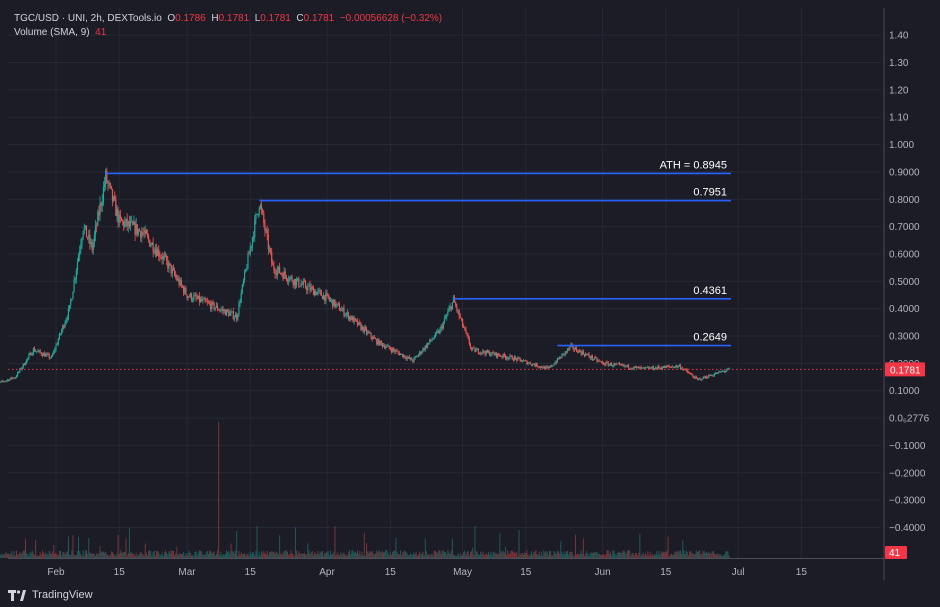 The image size is (940, 607). I want to click on open-label: O, so click(171, 18).